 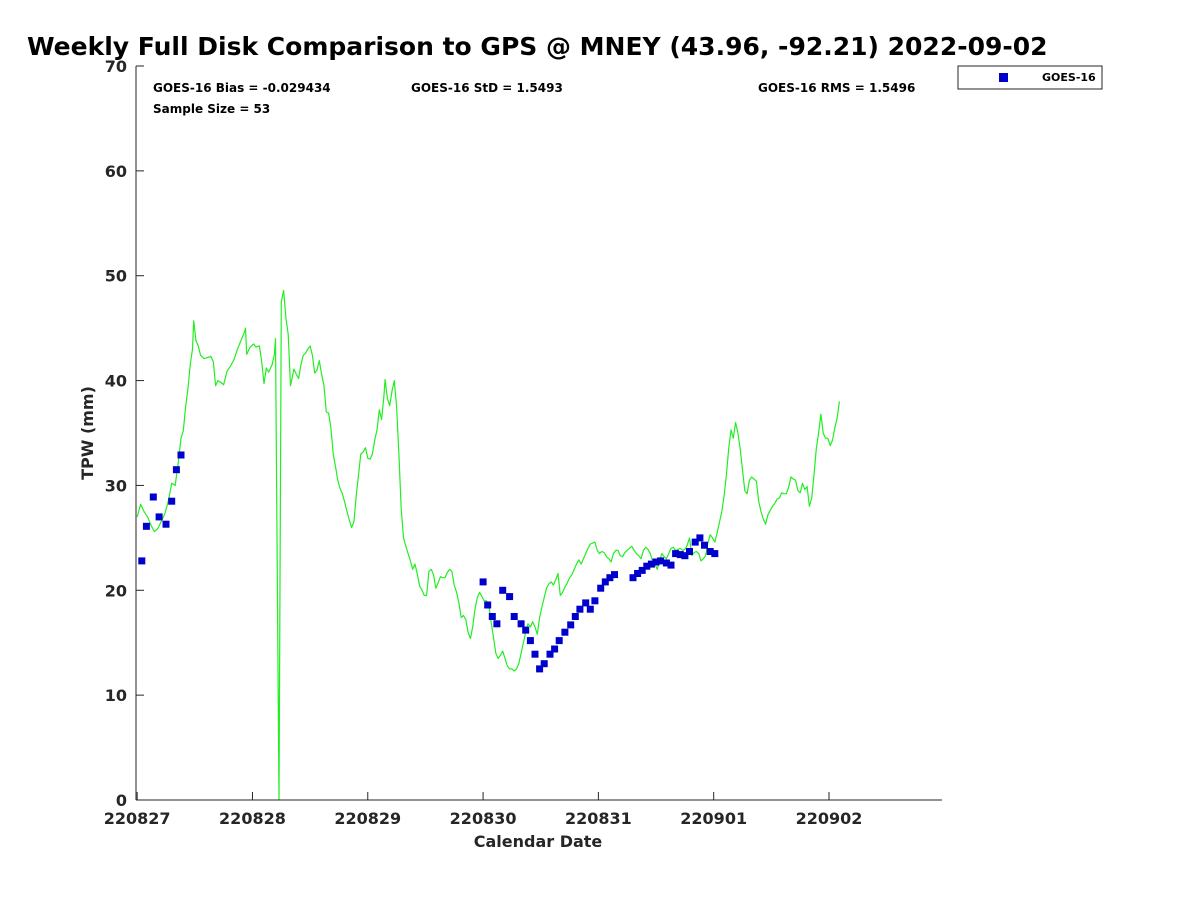 What do you see at coordinates (367, 818) in the screenshot?
I see `x-tick-label: 220829` at bounding box center [367, 818].